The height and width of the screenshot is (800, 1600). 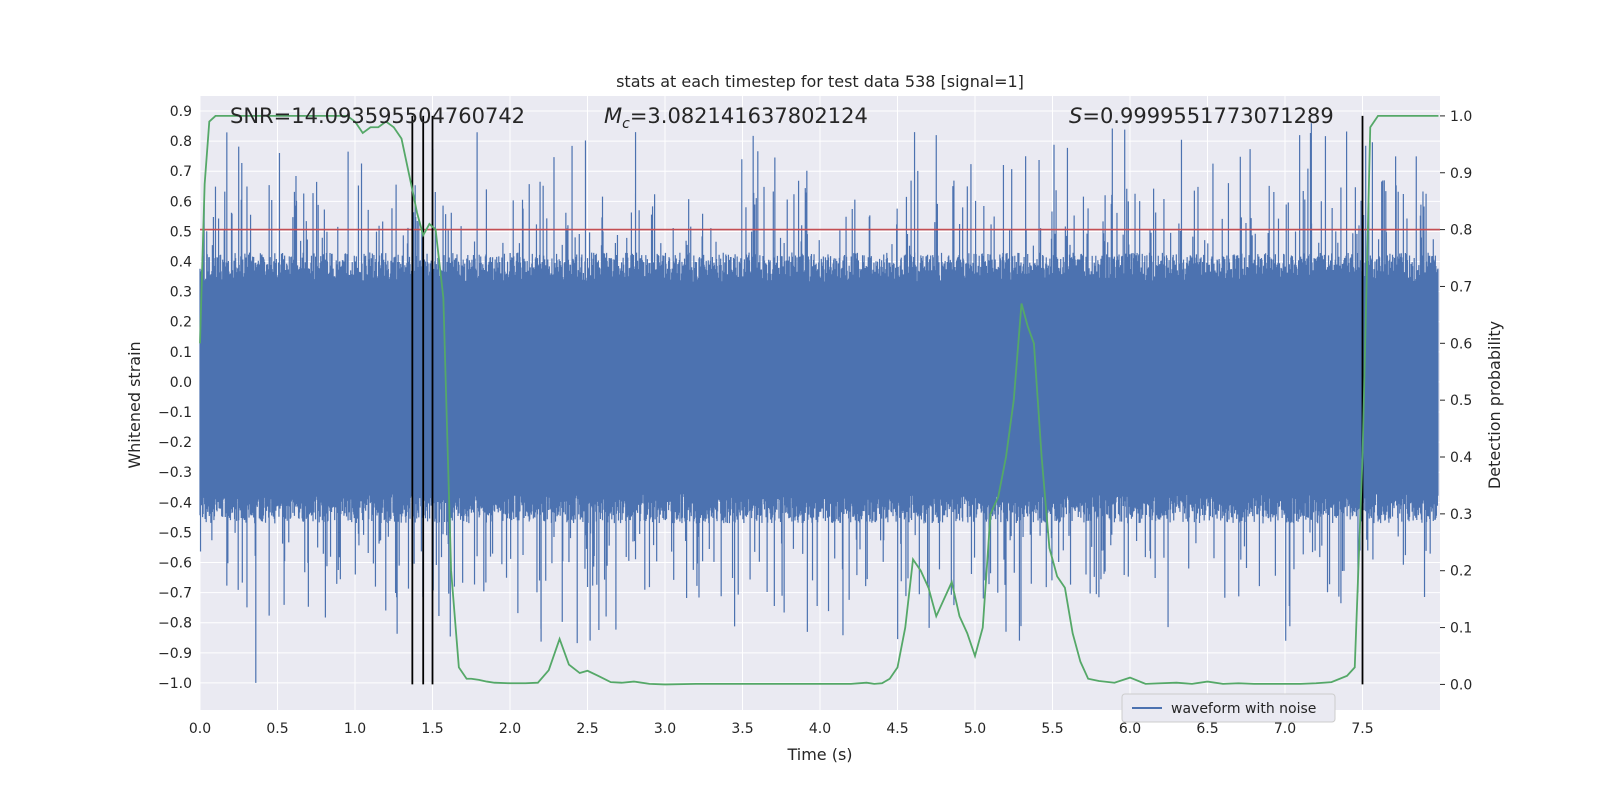 What do you see at coordinates (181, 112) in the screenshot?
I see `y-tick-label: 0.9` at bounding box center [181, 112].